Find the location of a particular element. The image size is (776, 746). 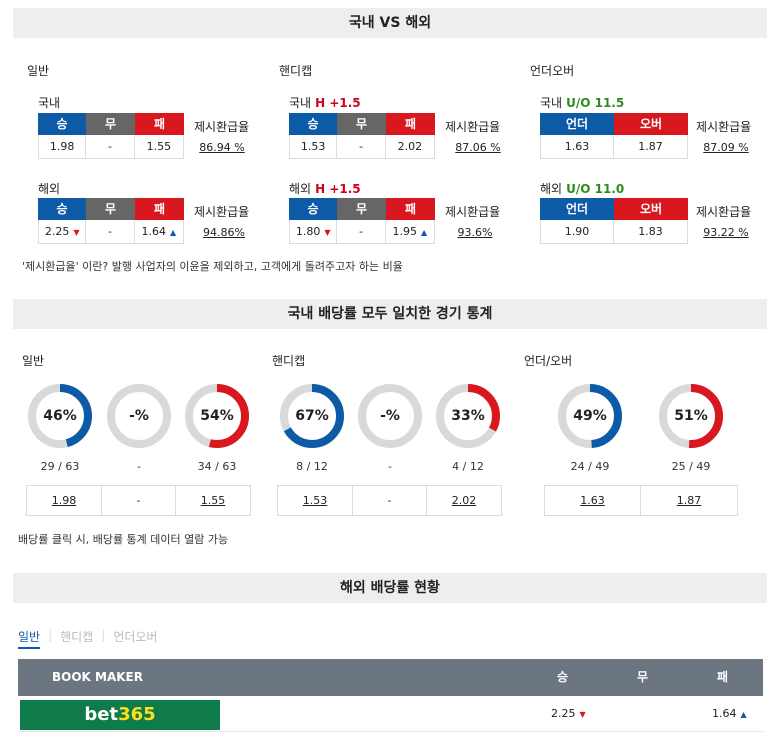

donut-over is located at coordinates (691, 416).